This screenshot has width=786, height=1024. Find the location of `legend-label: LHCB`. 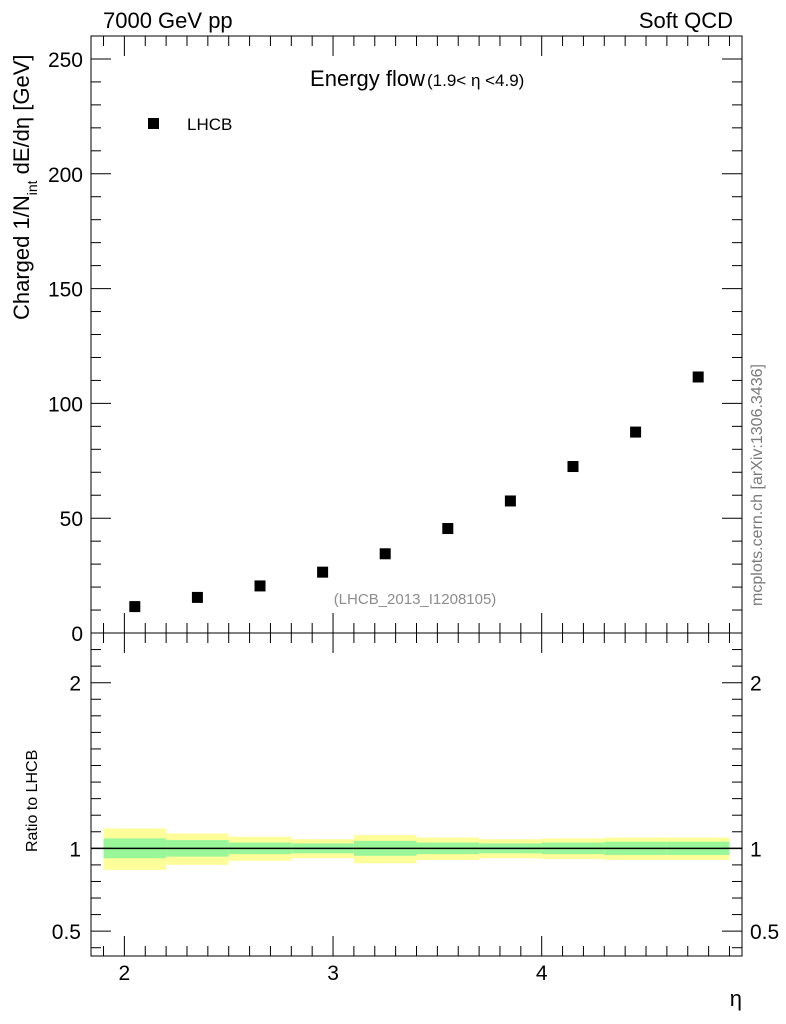

legend-label: LHCB is located at coordinates (209, 124).